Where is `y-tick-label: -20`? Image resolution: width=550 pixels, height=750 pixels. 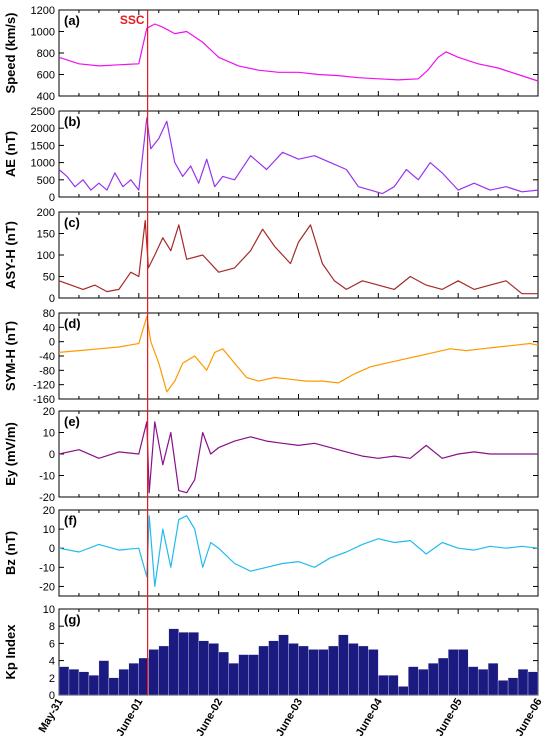
y-tick-label: -20 is located at coordinates (47, 498).